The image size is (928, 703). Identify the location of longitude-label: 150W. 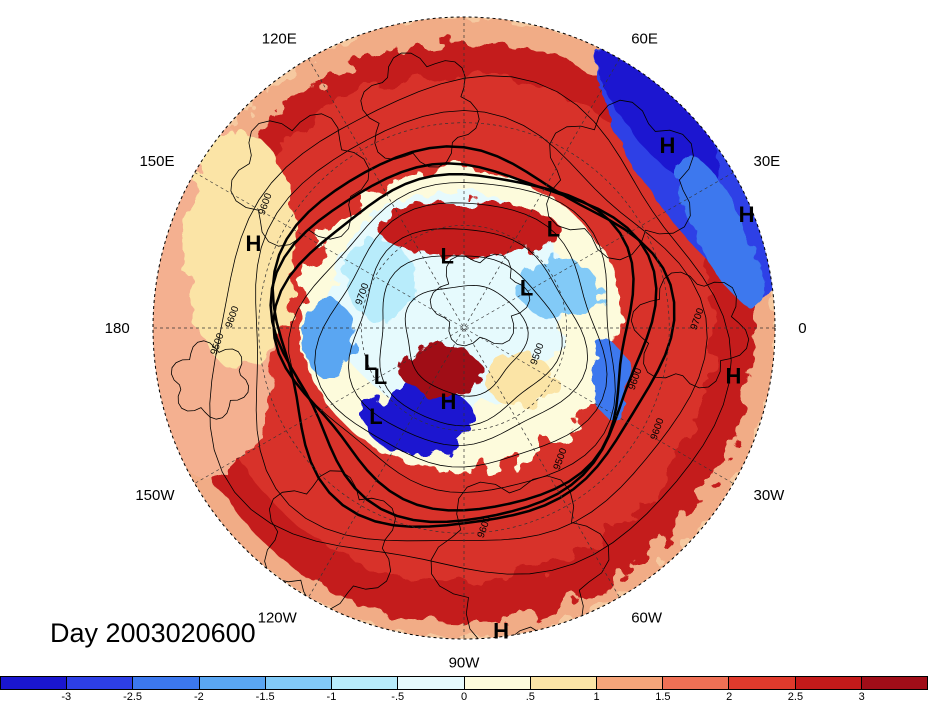
(155, 495).